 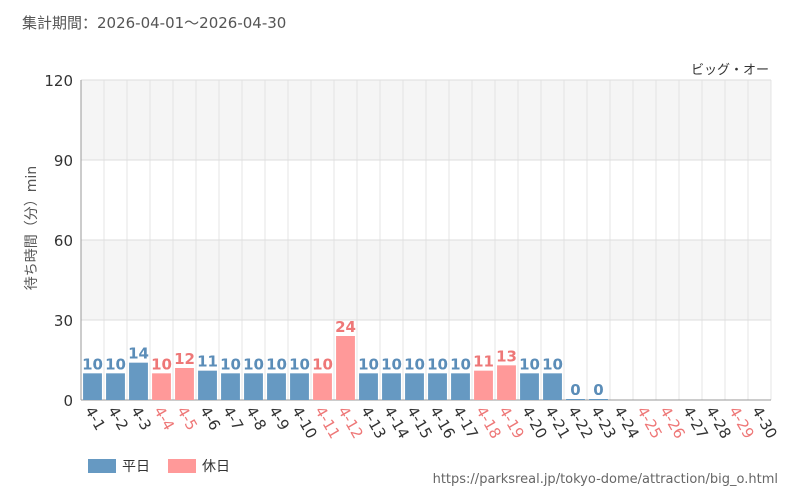 What do you see at coordinates (154, 23) in the screenshot?
I see `period-text: 集計期間：2026-04-01～2026-04-30` at bounding box center [154, 23].